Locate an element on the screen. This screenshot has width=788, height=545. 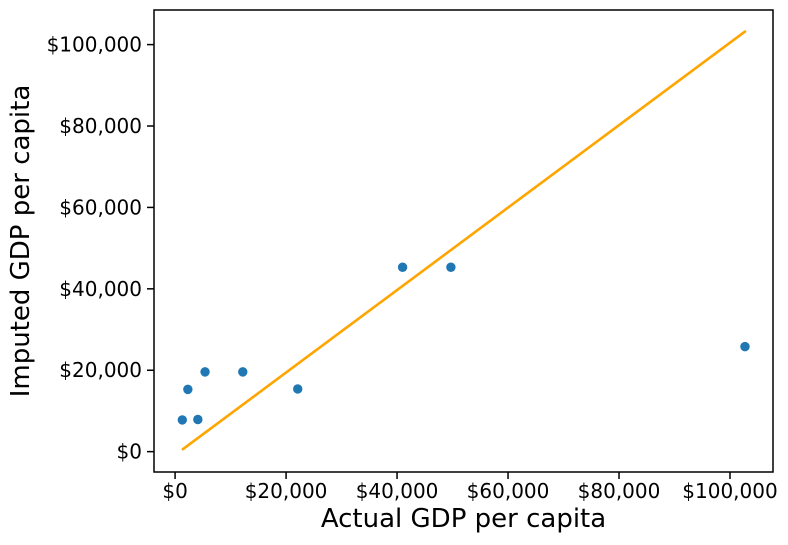
y-tick-label: $80,000 is located at coordinates (100, 126).